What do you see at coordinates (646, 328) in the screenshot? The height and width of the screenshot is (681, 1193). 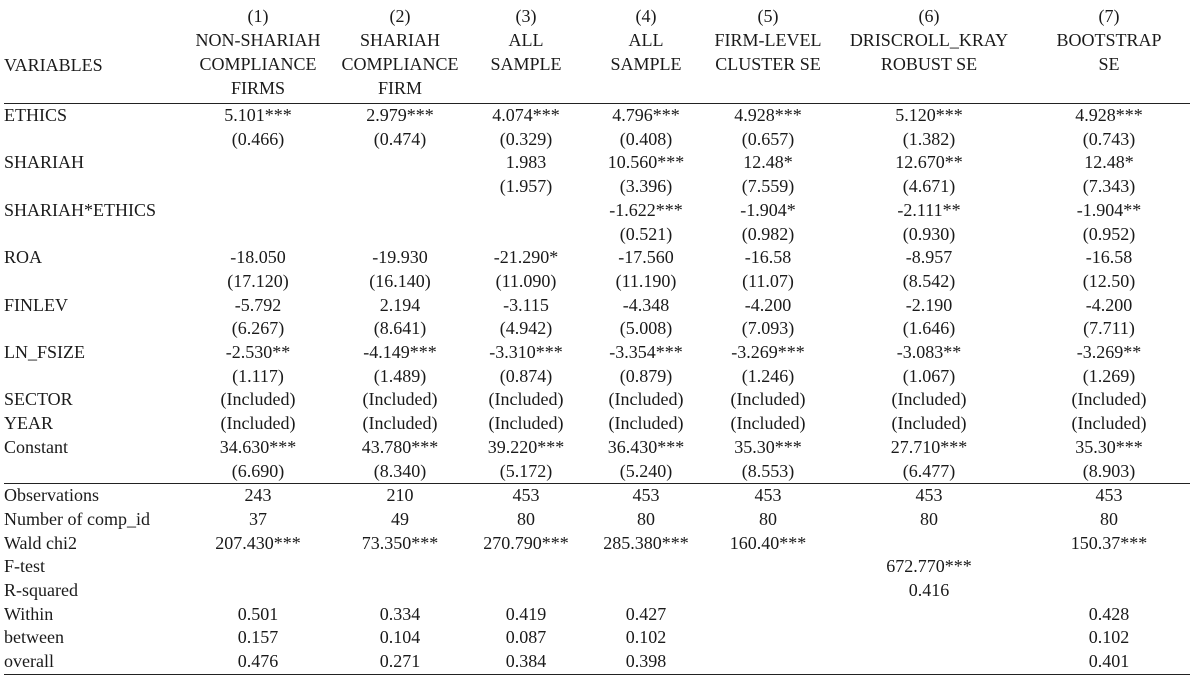 I see `table-cell: (5.008)` at bounding box center [646, 328].